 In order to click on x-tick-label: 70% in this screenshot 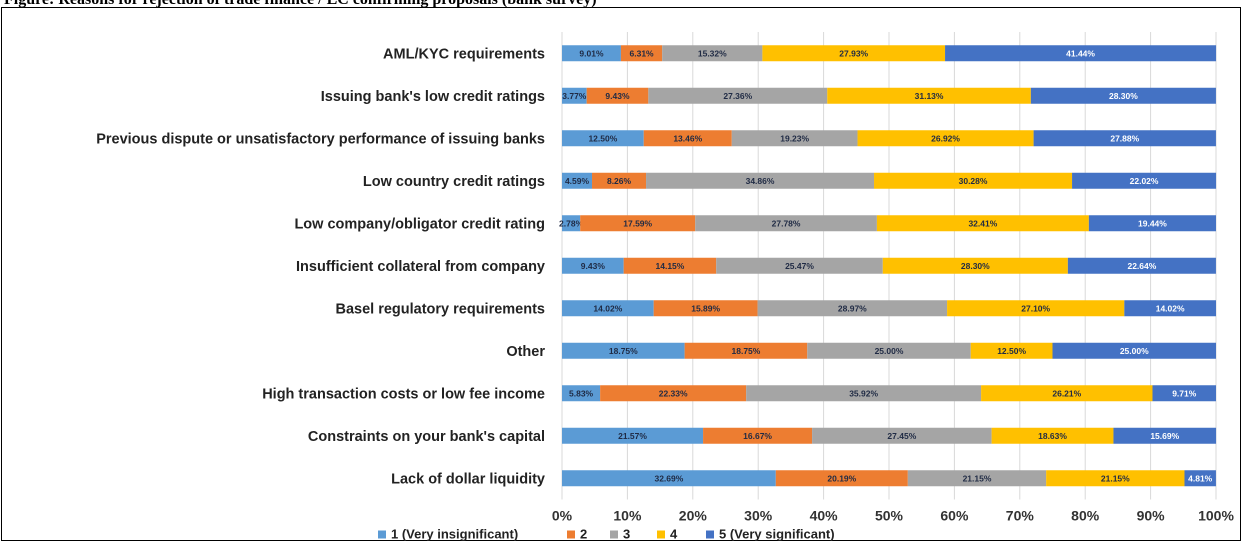, I will do `click(1020, 516)`.